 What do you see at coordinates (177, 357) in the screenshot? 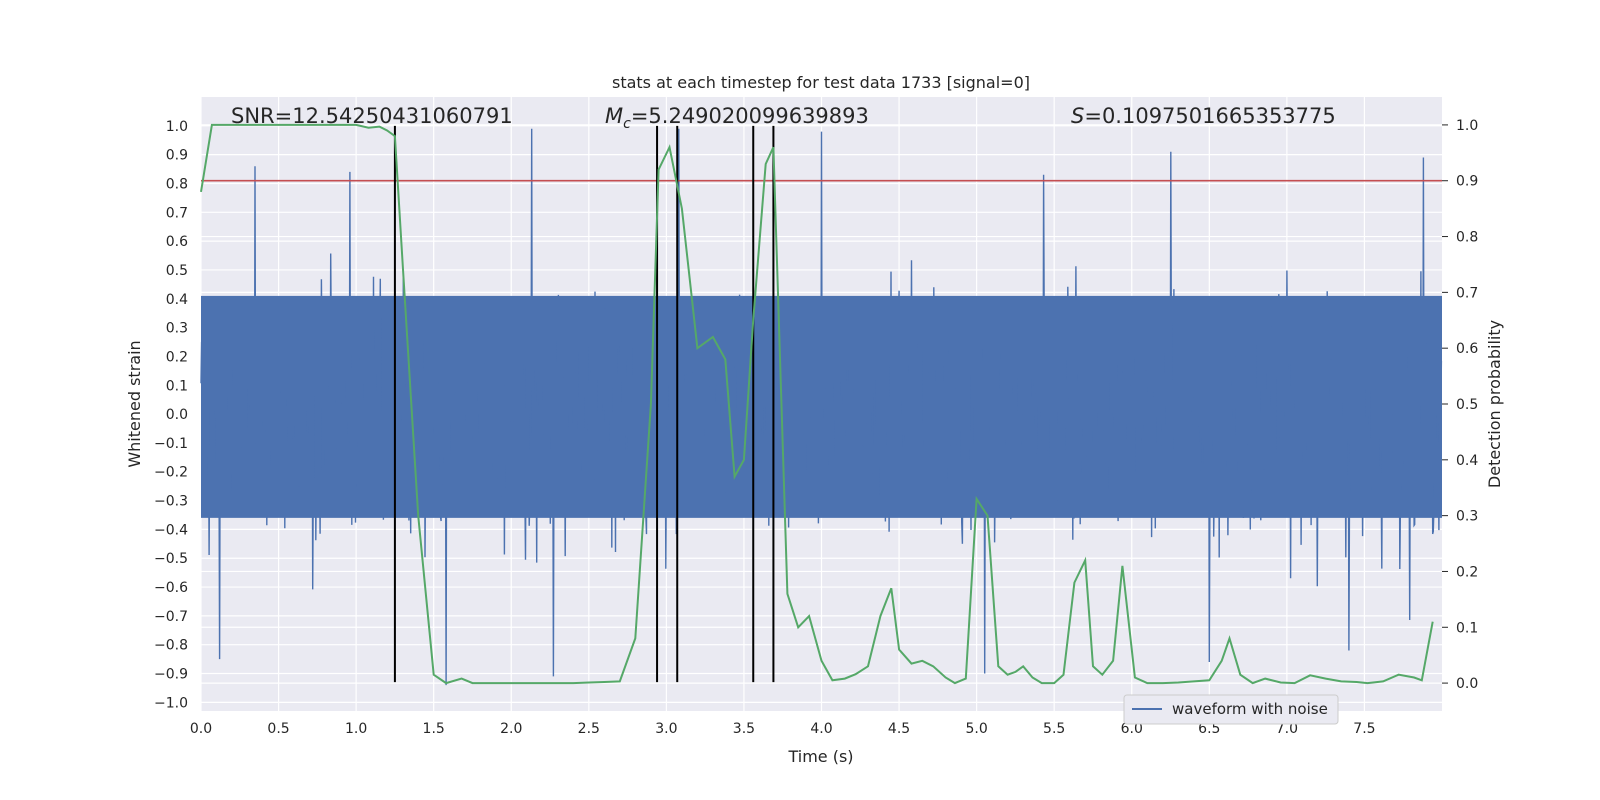
I see `y-tick-label: 0.2` at bounding box center [177, 357].